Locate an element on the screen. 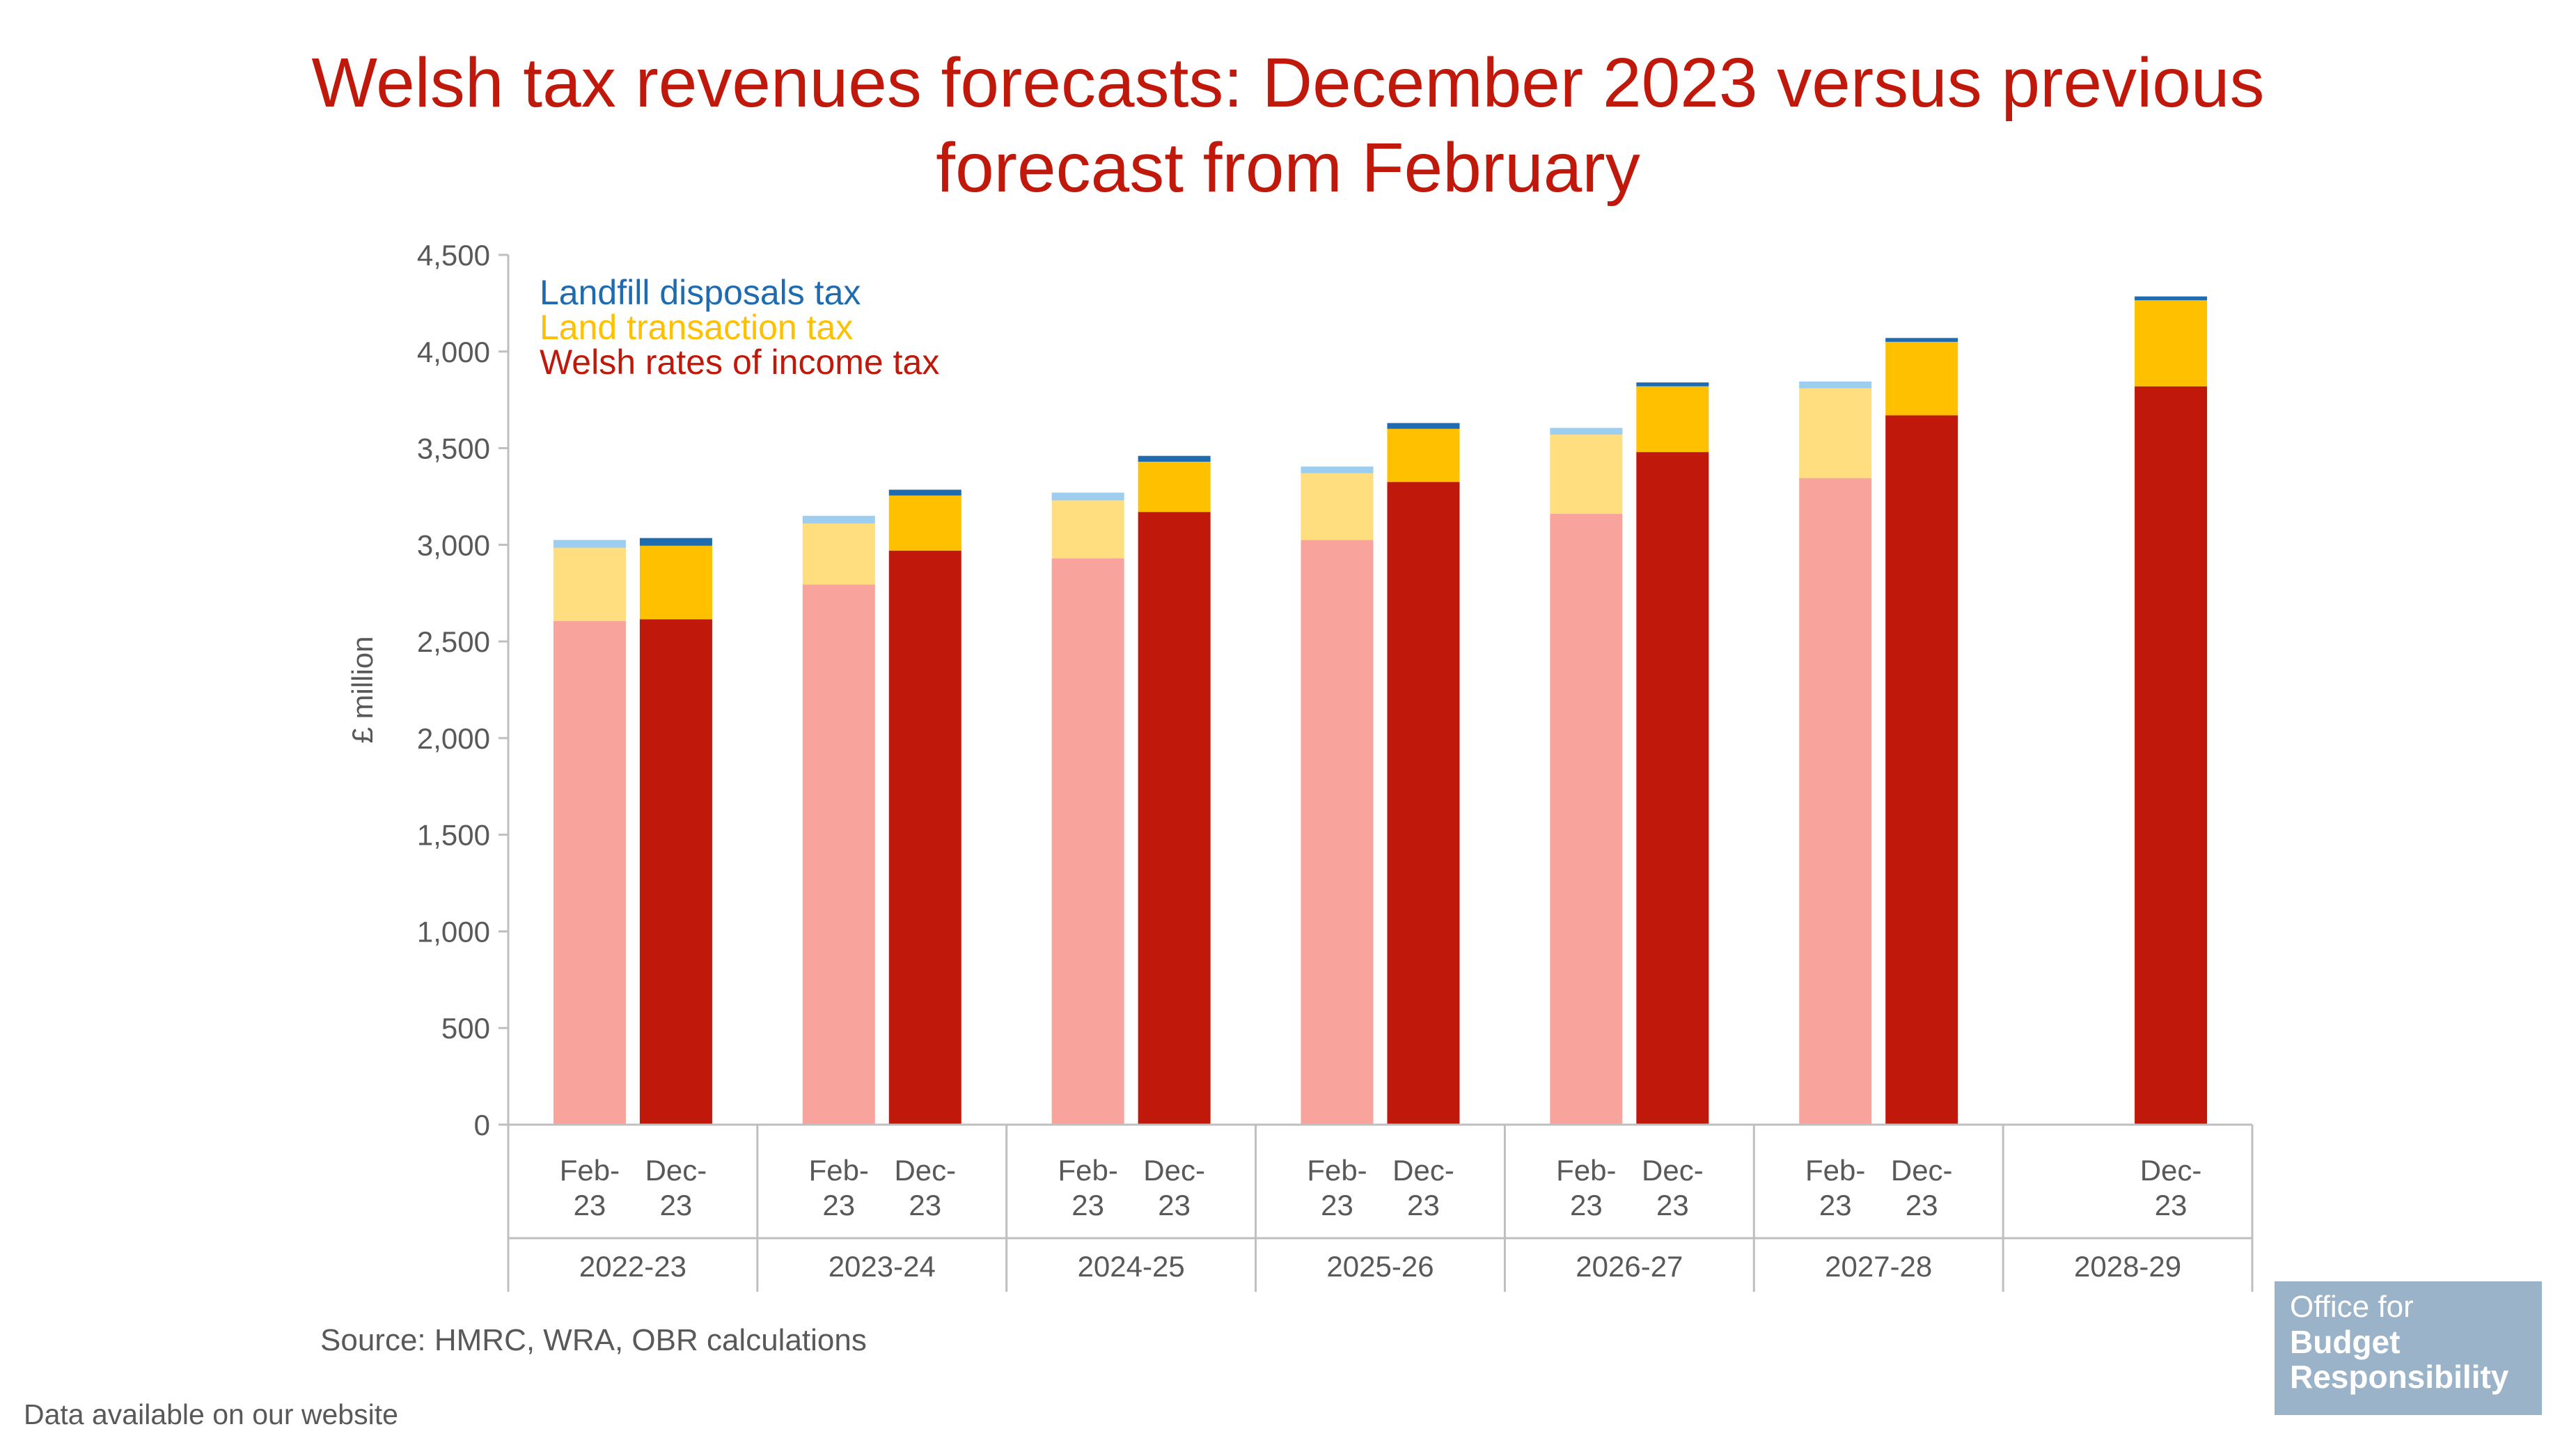 The image size is (2576, 1445). bar-2027-28-Feb-23-ldt is located at coordinates (1835, 385).